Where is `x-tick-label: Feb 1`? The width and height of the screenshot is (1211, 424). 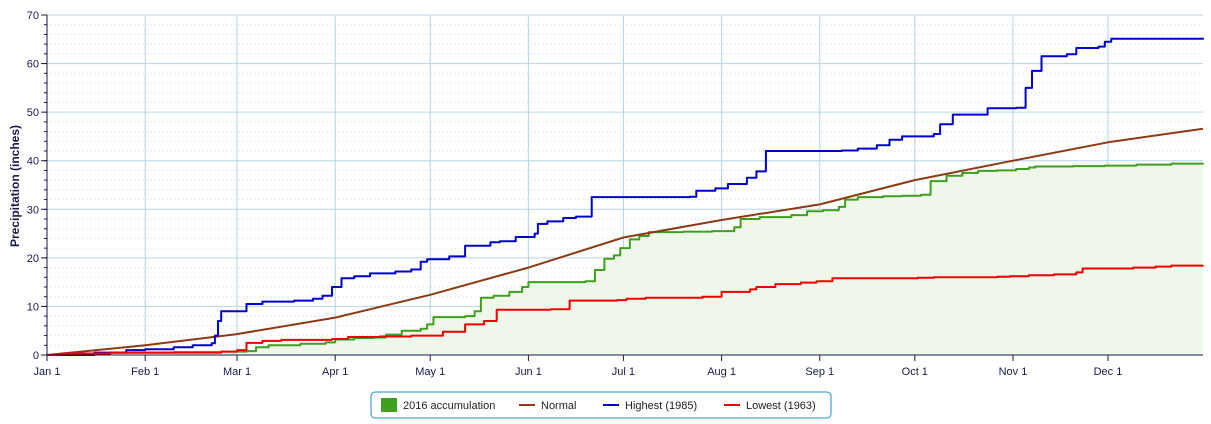
x-tick-label: Feb 1 is located at coordinates (145, 372).